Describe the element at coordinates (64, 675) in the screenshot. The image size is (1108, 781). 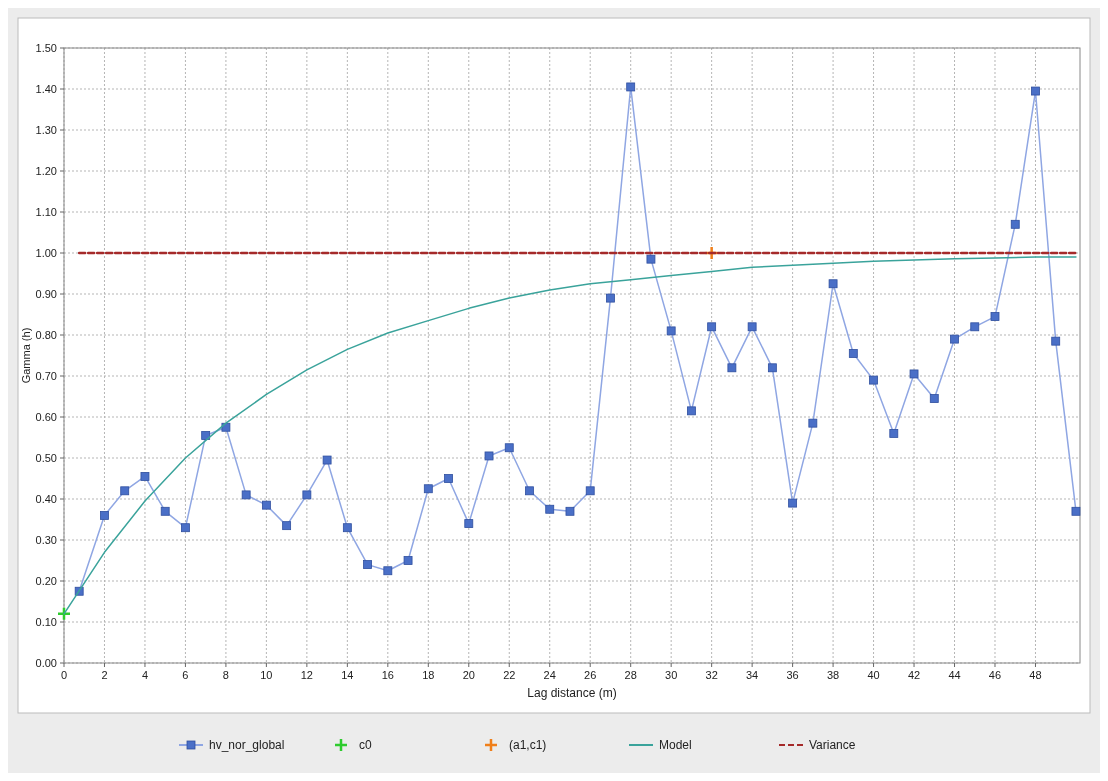
I see `x-tick-label: 0` at that location.